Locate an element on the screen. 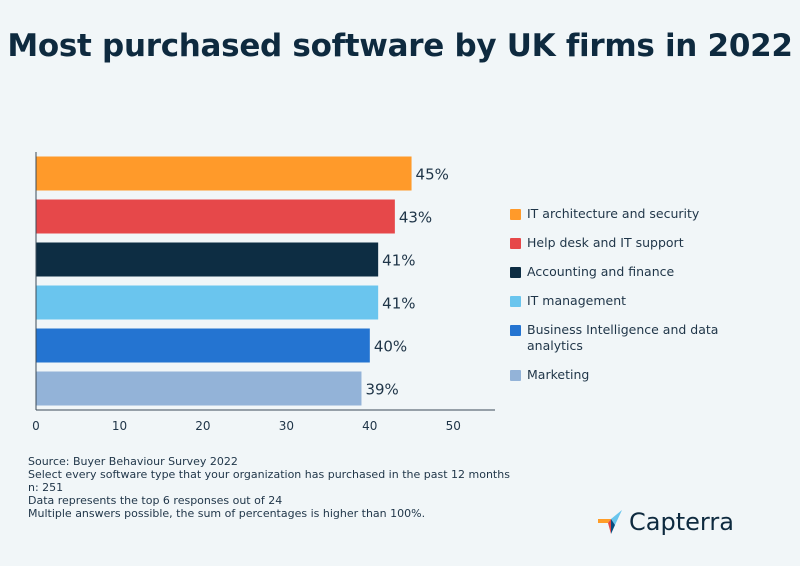  legend-item: Accounting and finance is located at coordinates (630, 272).